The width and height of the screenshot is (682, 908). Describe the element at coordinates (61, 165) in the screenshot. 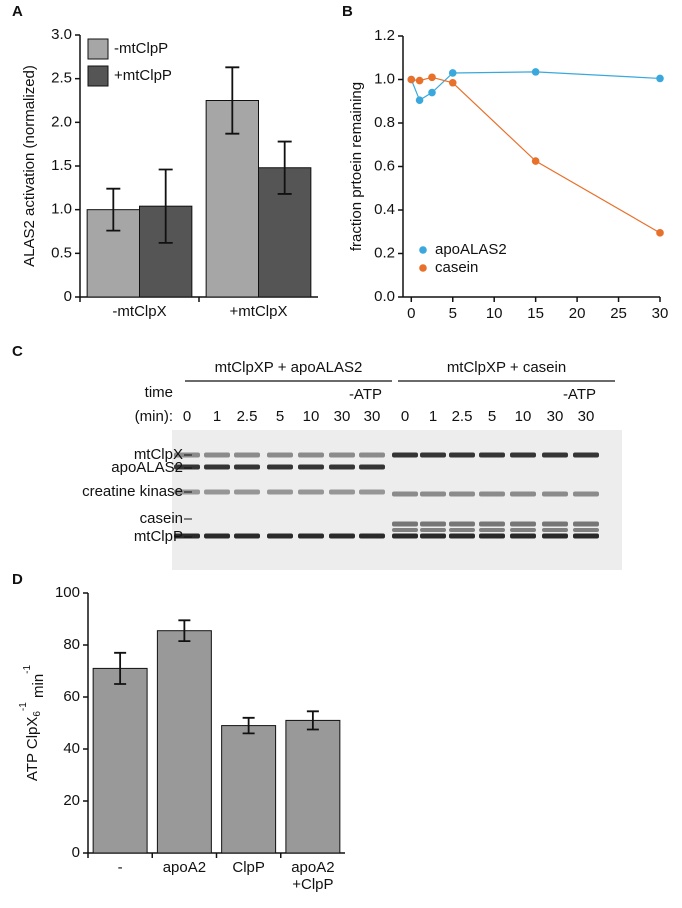

I see `y-tick-label: 1.5` at that location.